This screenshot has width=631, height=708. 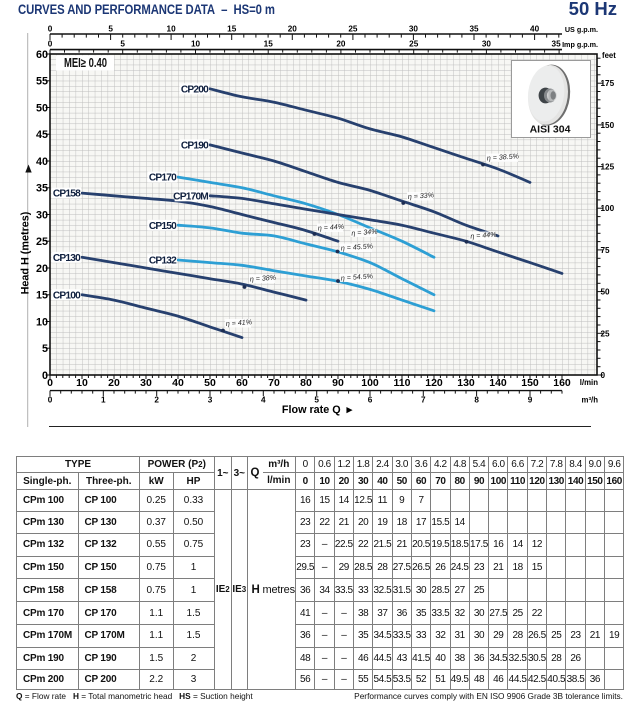 I want to click on svg-text: CP150, so click(x=163, y=226).